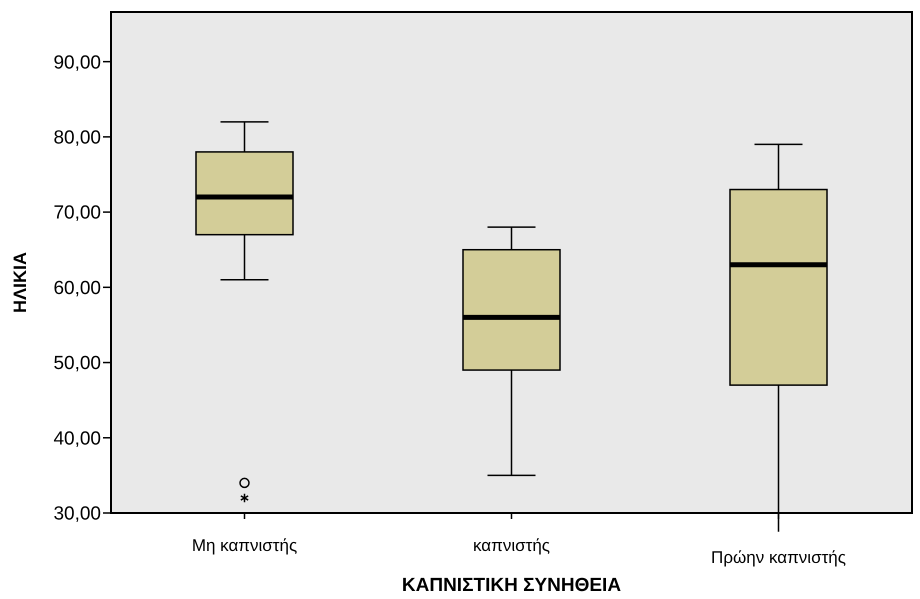 The height and width of the screenshot is (599, 920). I want to click on x-tick-label: Μη καπνιστής, so click(245, 545).